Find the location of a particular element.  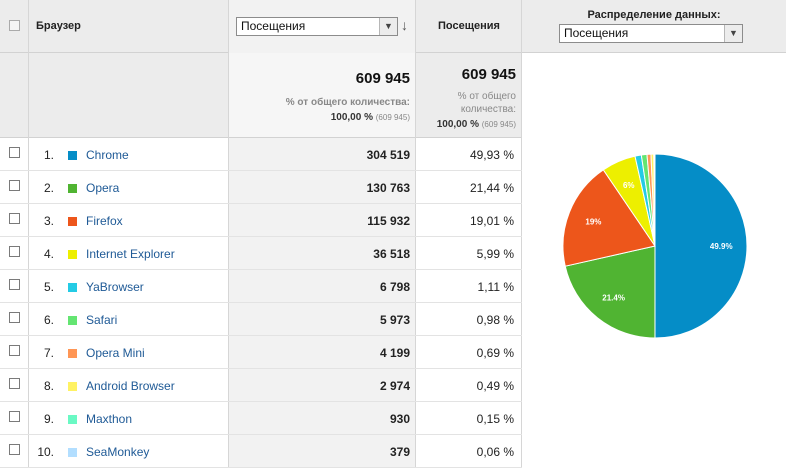

summary-share-1: 100,00 % (609 945) is located at coordinates (319, 117).